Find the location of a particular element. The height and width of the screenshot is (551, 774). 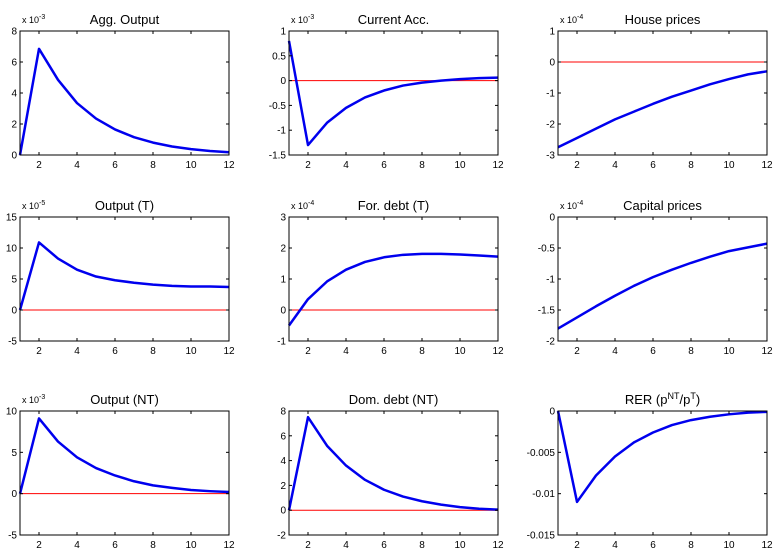

subplot-title: Current Acc. is located at coordinates (394, 19).